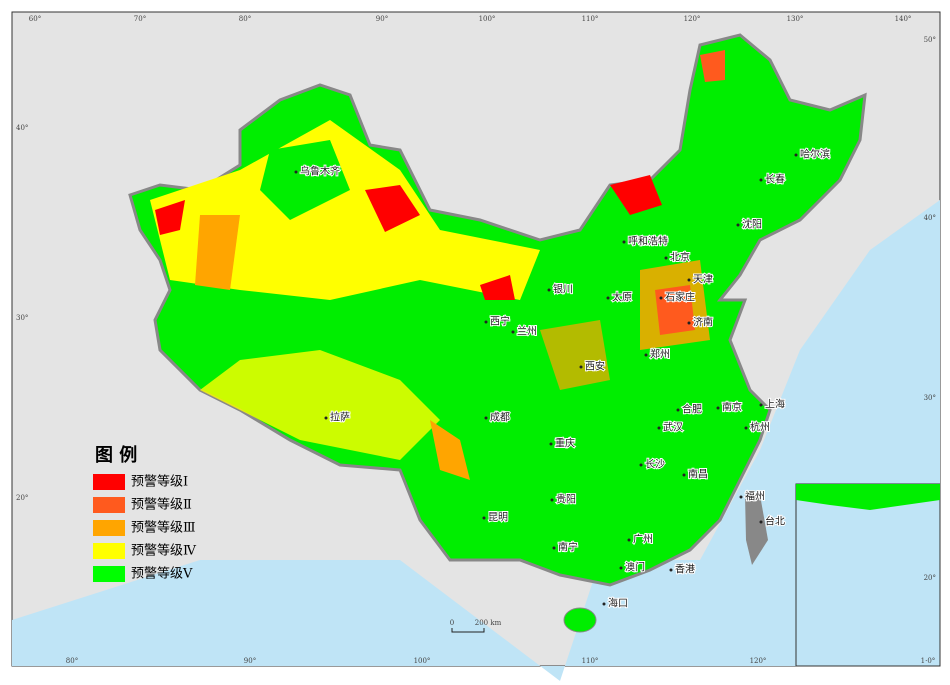 The width and height of the screenshot is (950, 685). I want to click on graticule-label: 60°, so click(35, 19).